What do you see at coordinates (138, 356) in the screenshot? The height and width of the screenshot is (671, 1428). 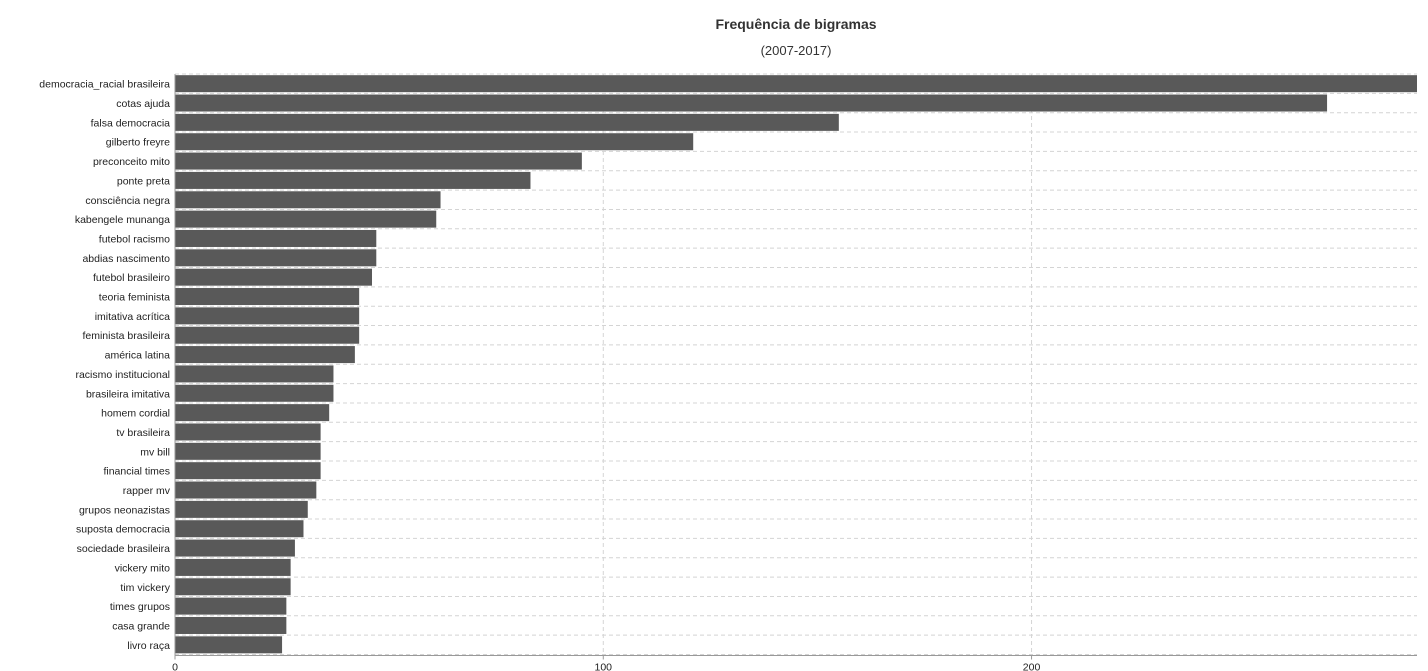 I see `category-label: américa latina` at bounding box center [138, 356].